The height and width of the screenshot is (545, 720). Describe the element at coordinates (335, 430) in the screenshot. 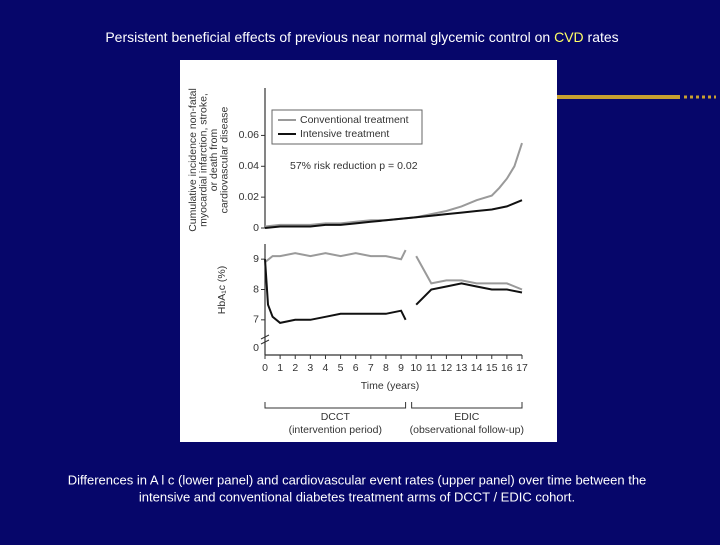

I see `period-label: (intervention period)` at that location.